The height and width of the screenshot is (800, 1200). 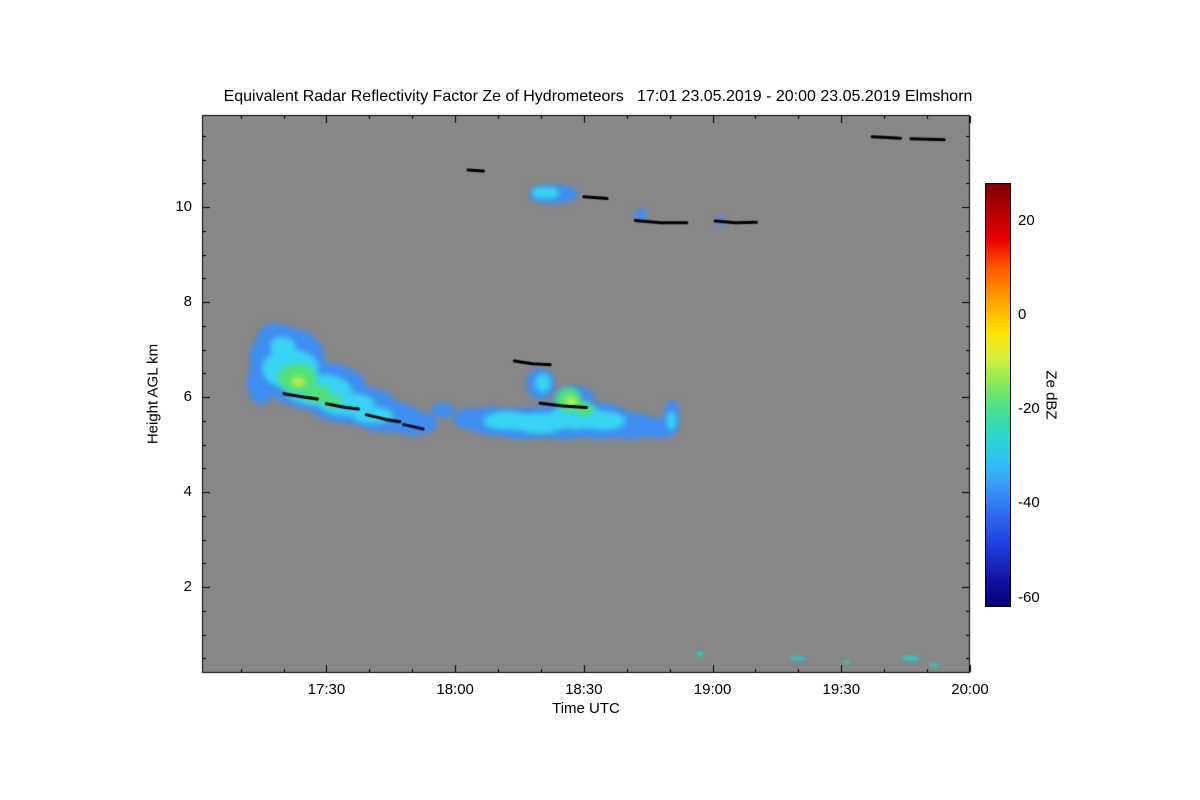 I want to click on colorbar-tick-label: -20, so click(x=1029, y=409).